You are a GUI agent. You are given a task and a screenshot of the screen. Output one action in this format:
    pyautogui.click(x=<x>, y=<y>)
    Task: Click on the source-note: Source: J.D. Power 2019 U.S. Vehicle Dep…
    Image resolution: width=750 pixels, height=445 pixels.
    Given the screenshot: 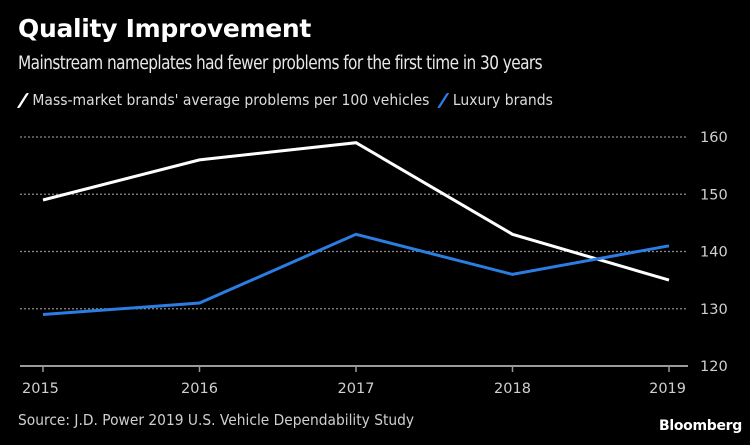 What is the action you would take?
    pyautogui.click(x=216, y=420)
    